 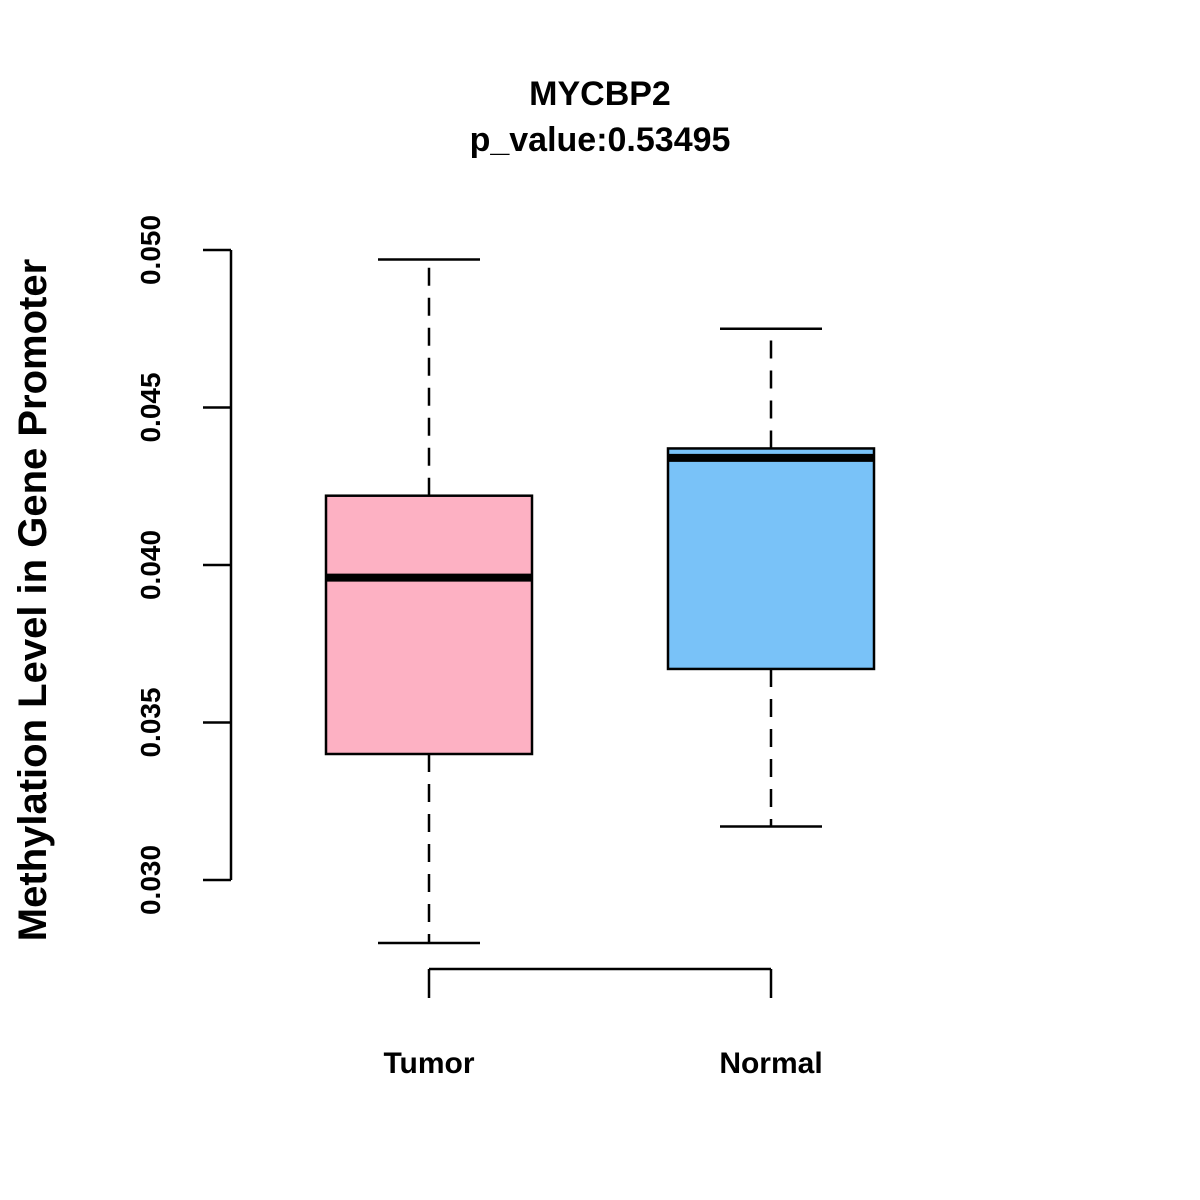 I want to click on y-tick-label: 0.045, so click(x=150, y=407).